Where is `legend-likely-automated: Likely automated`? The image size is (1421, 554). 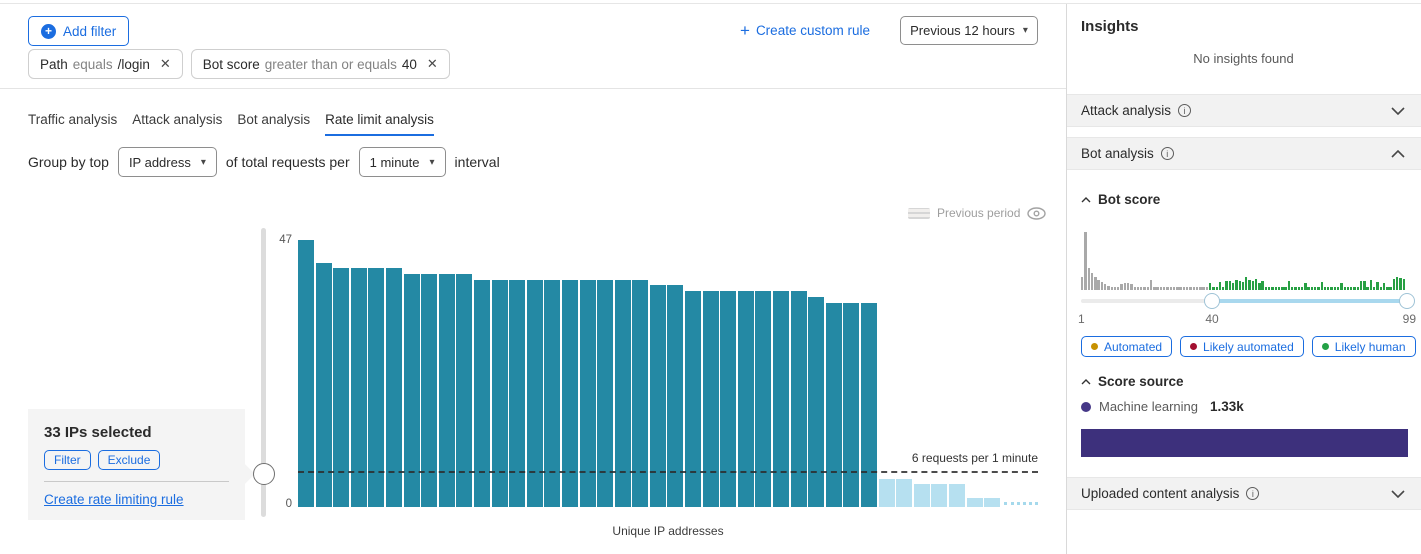
legend-likely-automated: Likely automated is located at coordinates (1242, 346).